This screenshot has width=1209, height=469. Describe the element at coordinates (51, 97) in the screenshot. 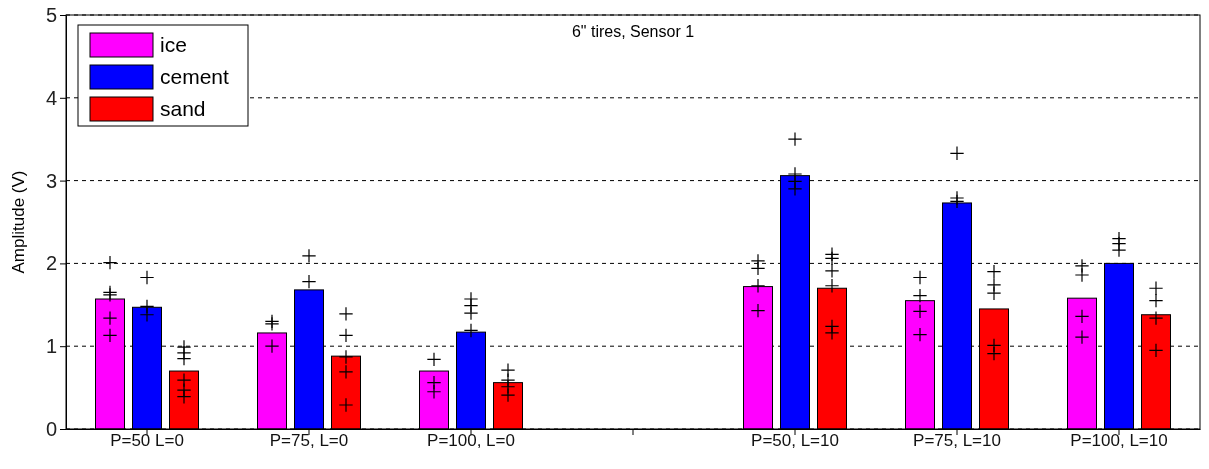

I see `y-tick-label: 4` at that location.